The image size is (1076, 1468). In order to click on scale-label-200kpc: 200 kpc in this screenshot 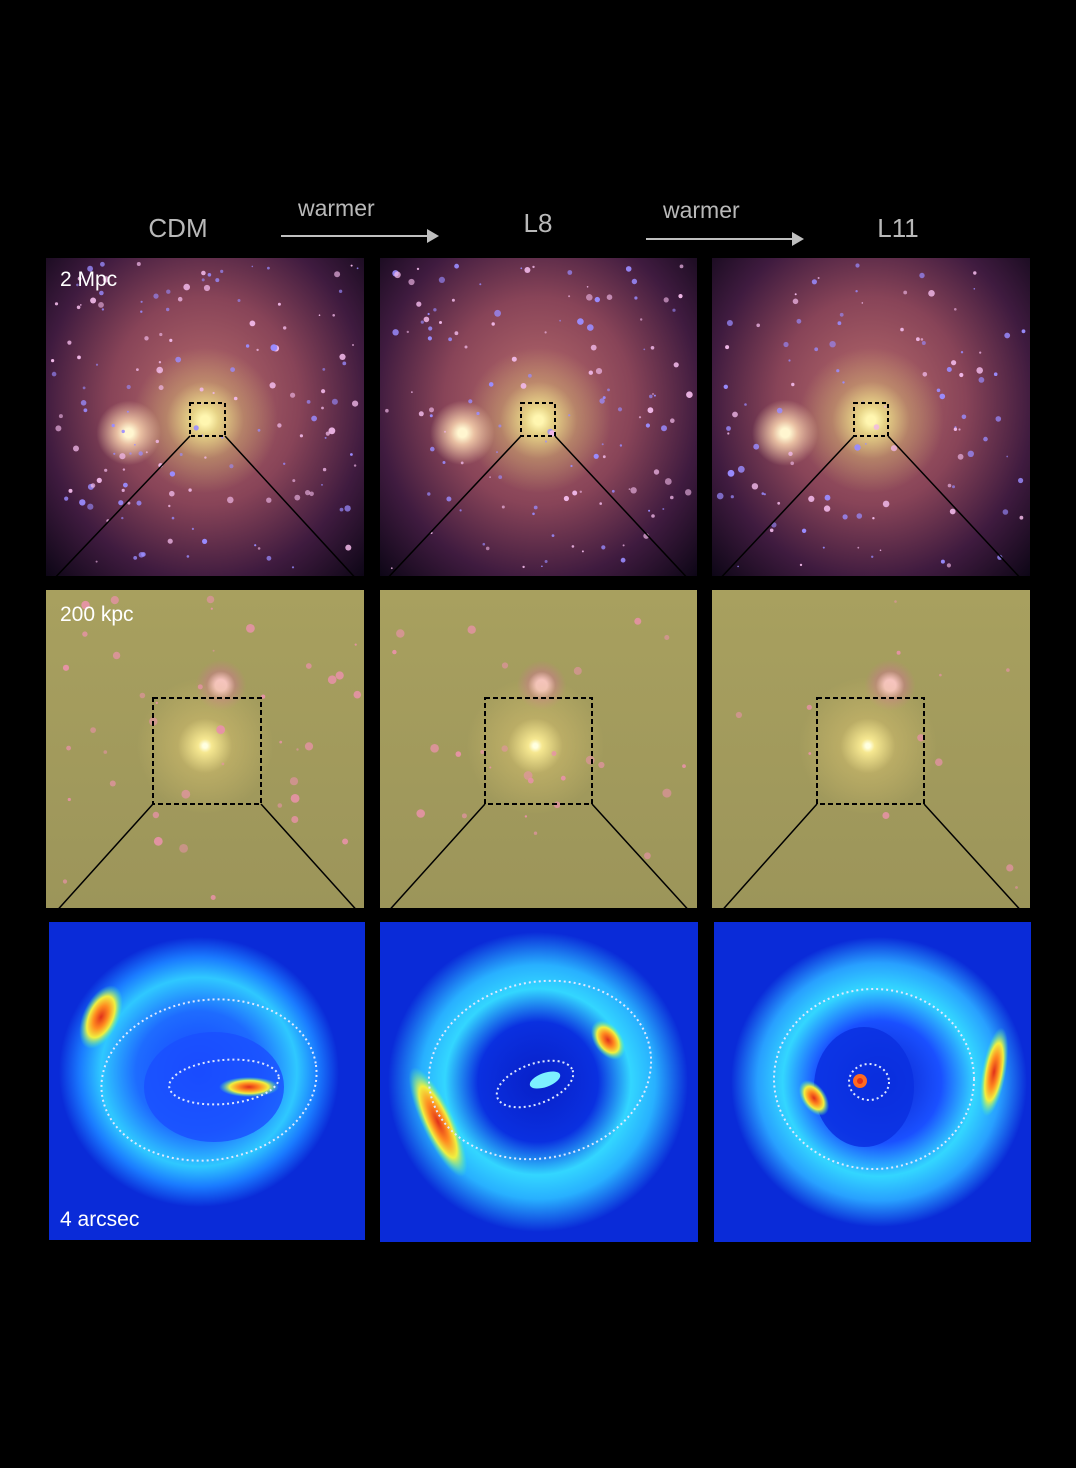, I will do `click(97, 614)`.